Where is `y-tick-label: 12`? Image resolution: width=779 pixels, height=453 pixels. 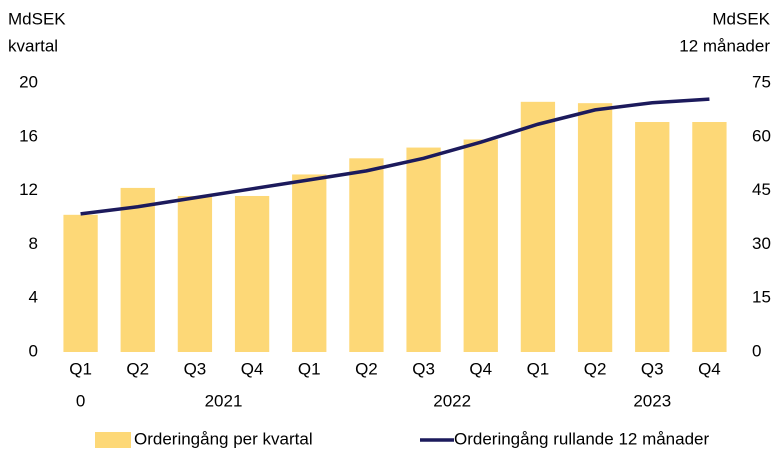 y-tick-label: 12 is located at coordinates (28, 189).